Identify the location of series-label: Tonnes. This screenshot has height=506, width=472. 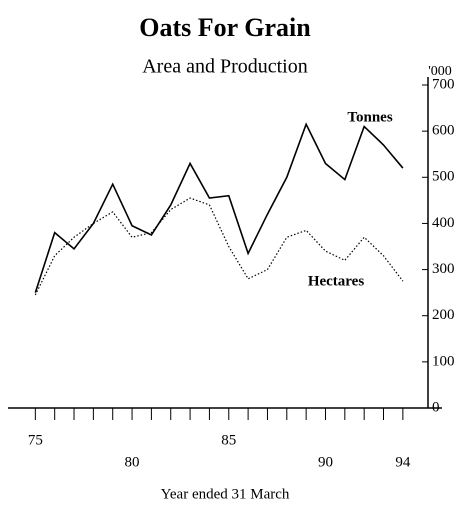
(369, 117).